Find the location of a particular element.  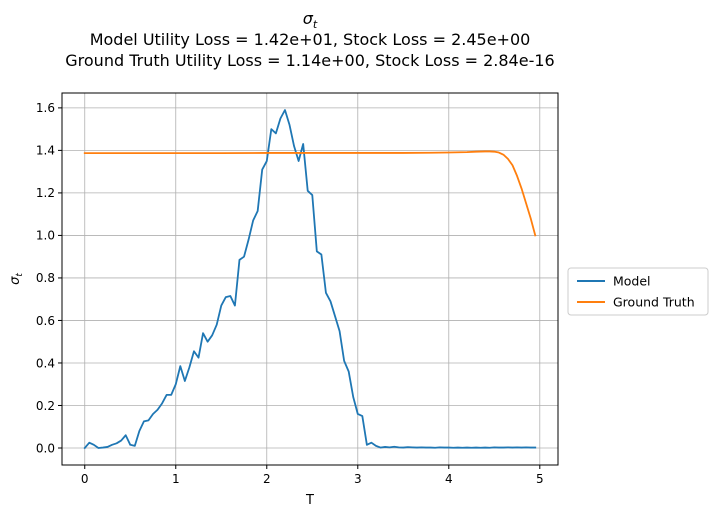

x-ticks: 0 1 2 3 4 5 is located at coordinates (312, 475).